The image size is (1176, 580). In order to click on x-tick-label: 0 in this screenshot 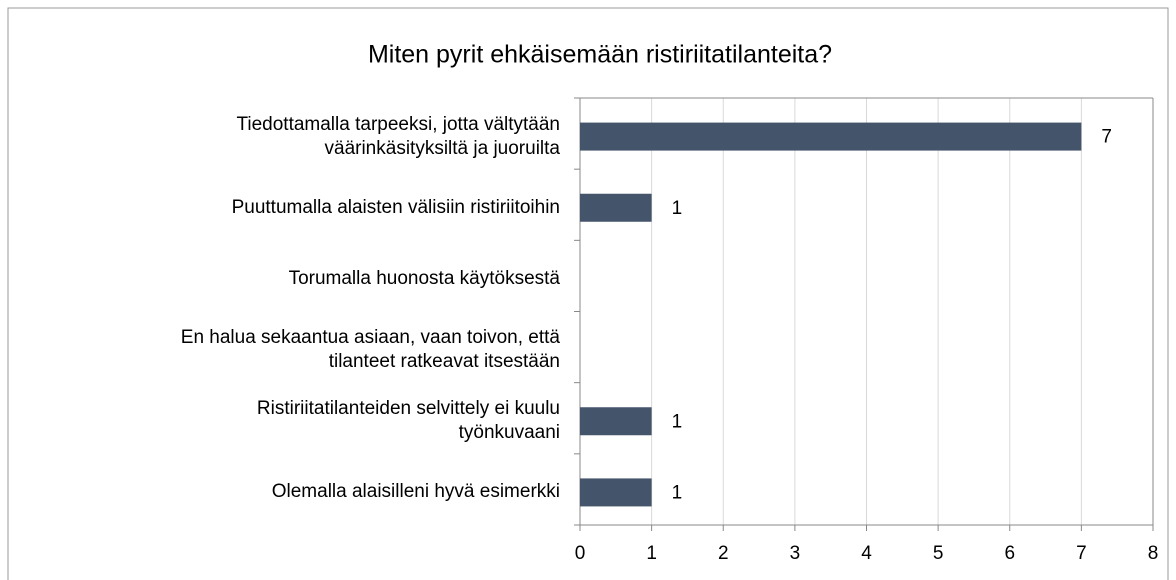, I will do `click(580, 553)`.